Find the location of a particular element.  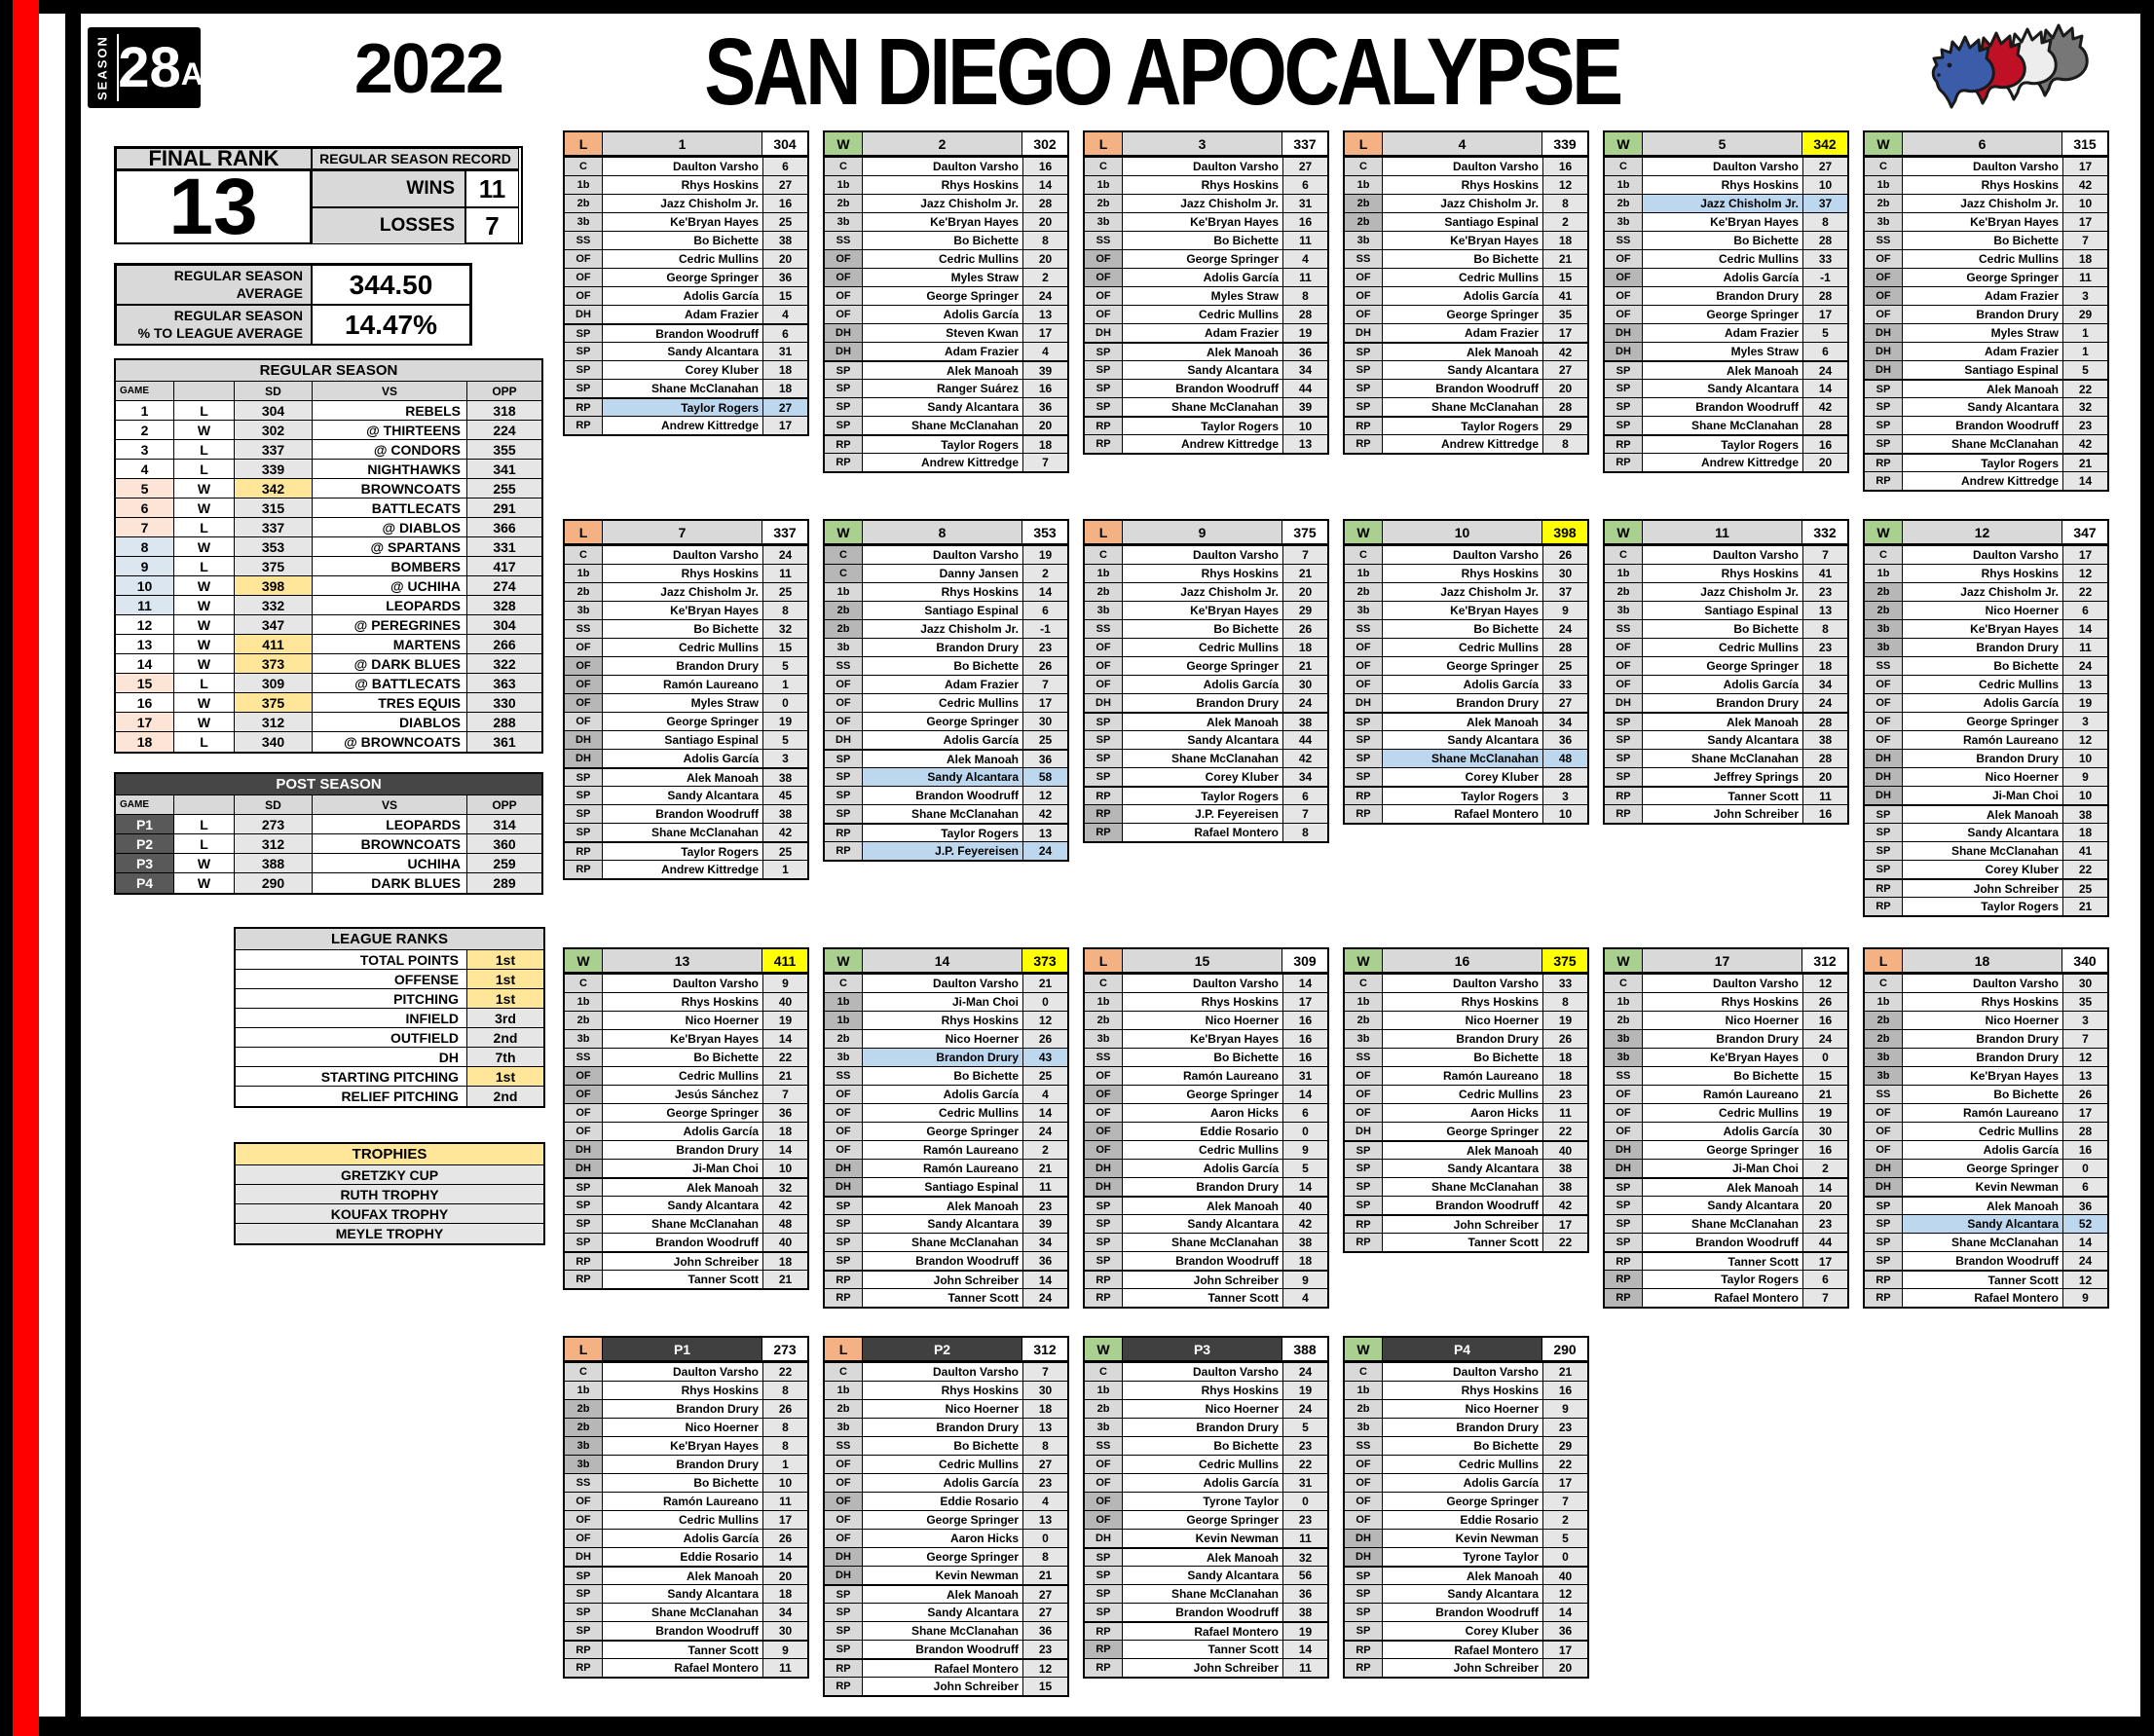

game-number-cell: P3 is located at coordinates (1202, 1349).